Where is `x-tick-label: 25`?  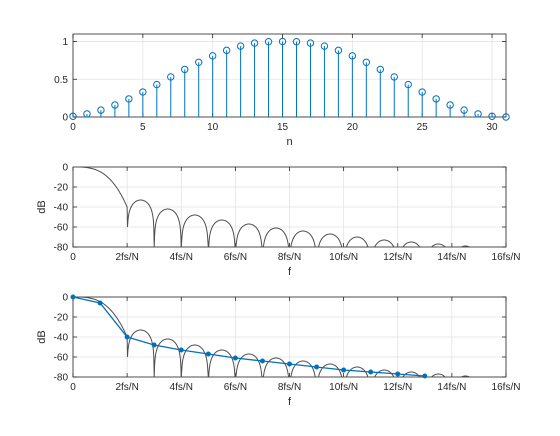
x-tick-label: 25 is located at coordinates (423, 127).